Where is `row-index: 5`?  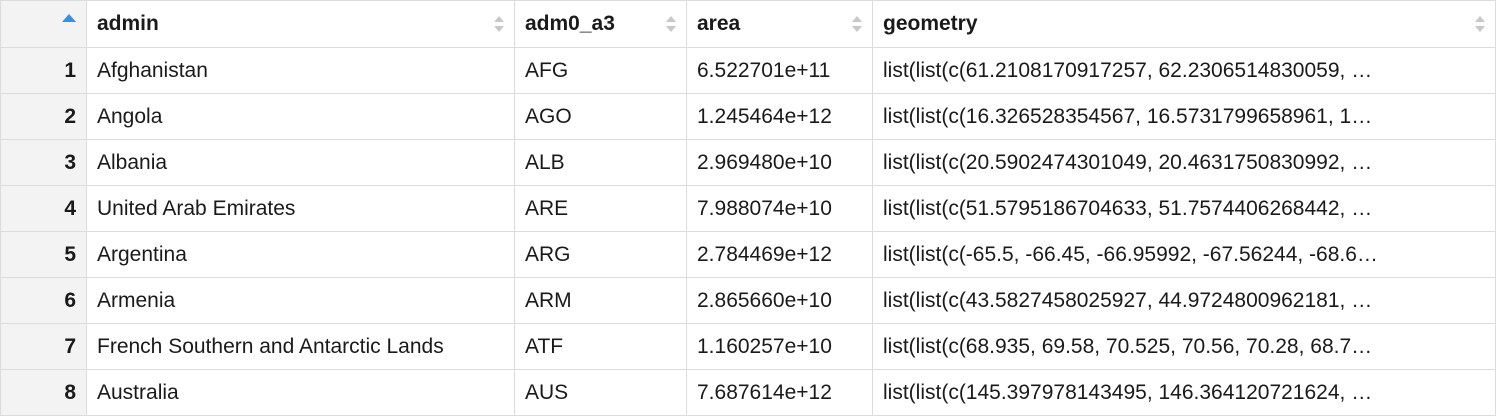 row-index: 5 is located at coordinates (43, 254).